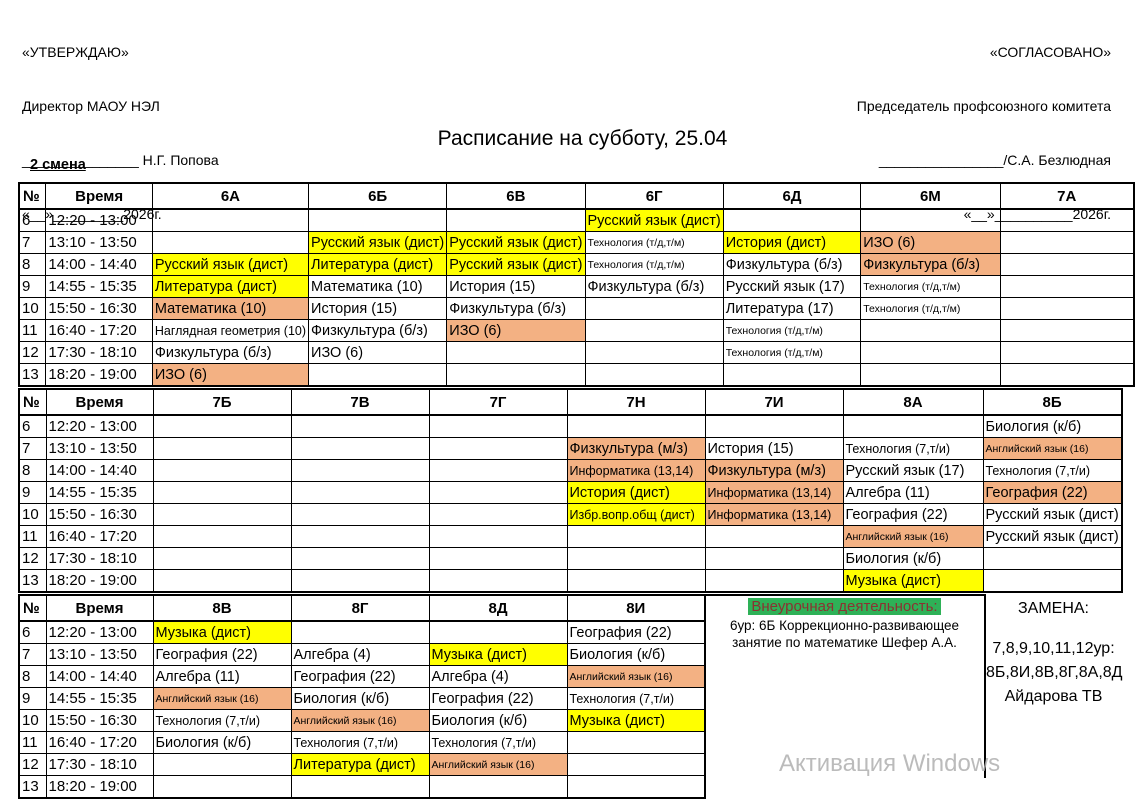  Describe the element at coordinates (654, 196) in the screenshot. I see `column-header-class: 6Г` at that location.